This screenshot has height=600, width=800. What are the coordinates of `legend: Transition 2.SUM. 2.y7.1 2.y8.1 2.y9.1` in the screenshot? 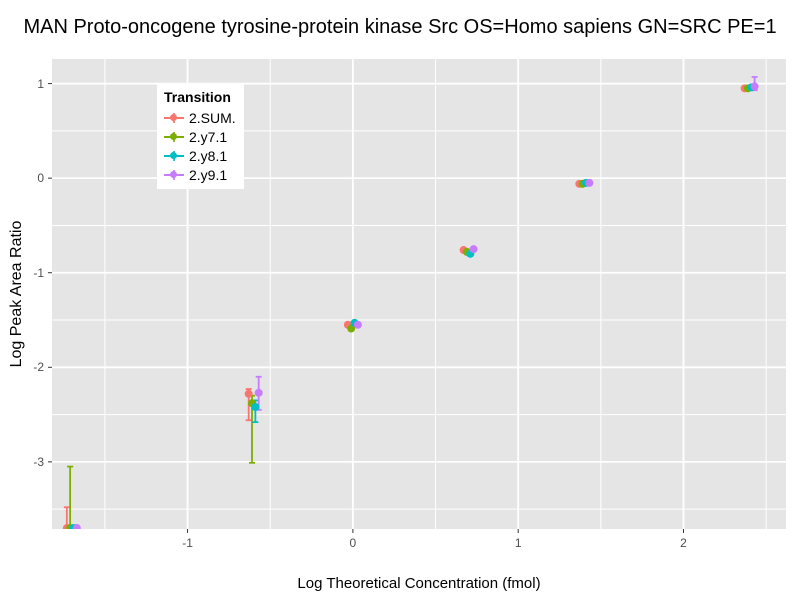 It's located at (200, 136).